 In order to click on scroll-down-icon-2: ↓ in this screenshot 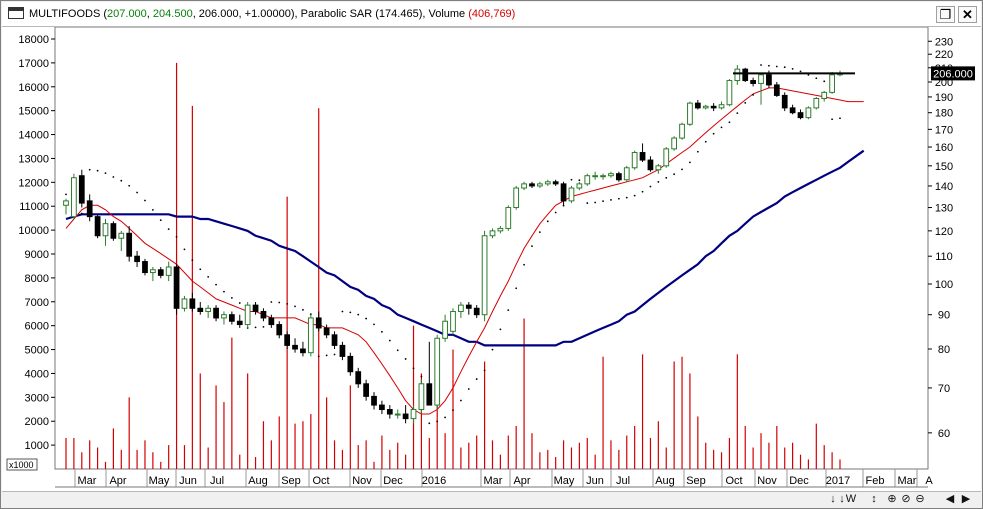, I will do `click(842, 499)`.